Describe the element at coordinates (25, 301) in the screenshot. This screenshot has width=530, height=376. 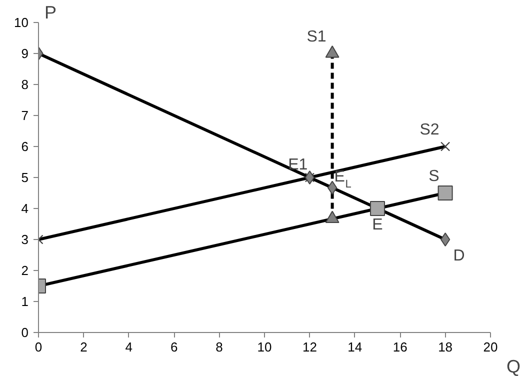
I see `y-tick-label: 1` at that location.